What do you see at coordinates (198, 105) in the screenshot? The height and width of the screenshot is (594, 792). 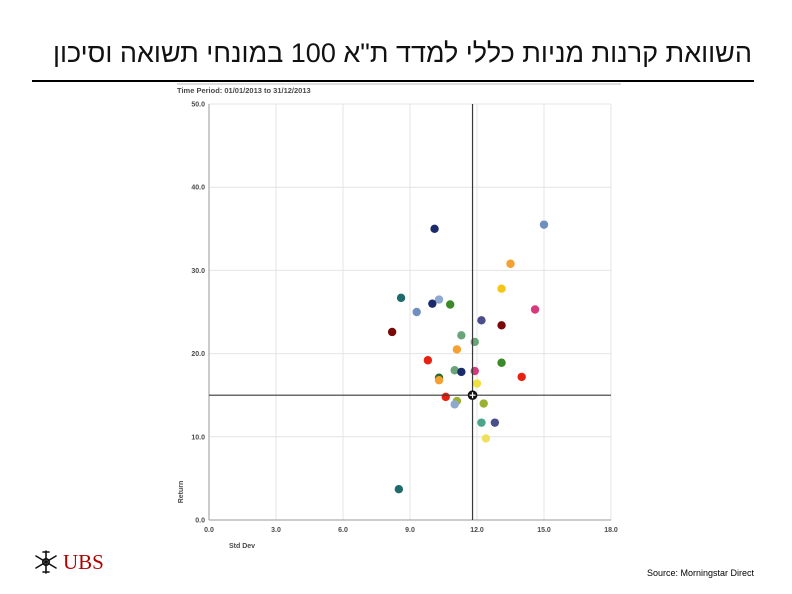 I see `y-tick-label: 50.0` at bounding box center [198, 105].